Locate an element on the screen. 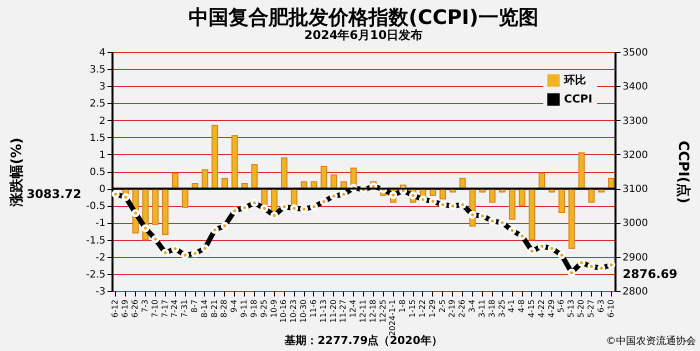  y-tick-label: 1.5 is located at coordinates (98, 138).